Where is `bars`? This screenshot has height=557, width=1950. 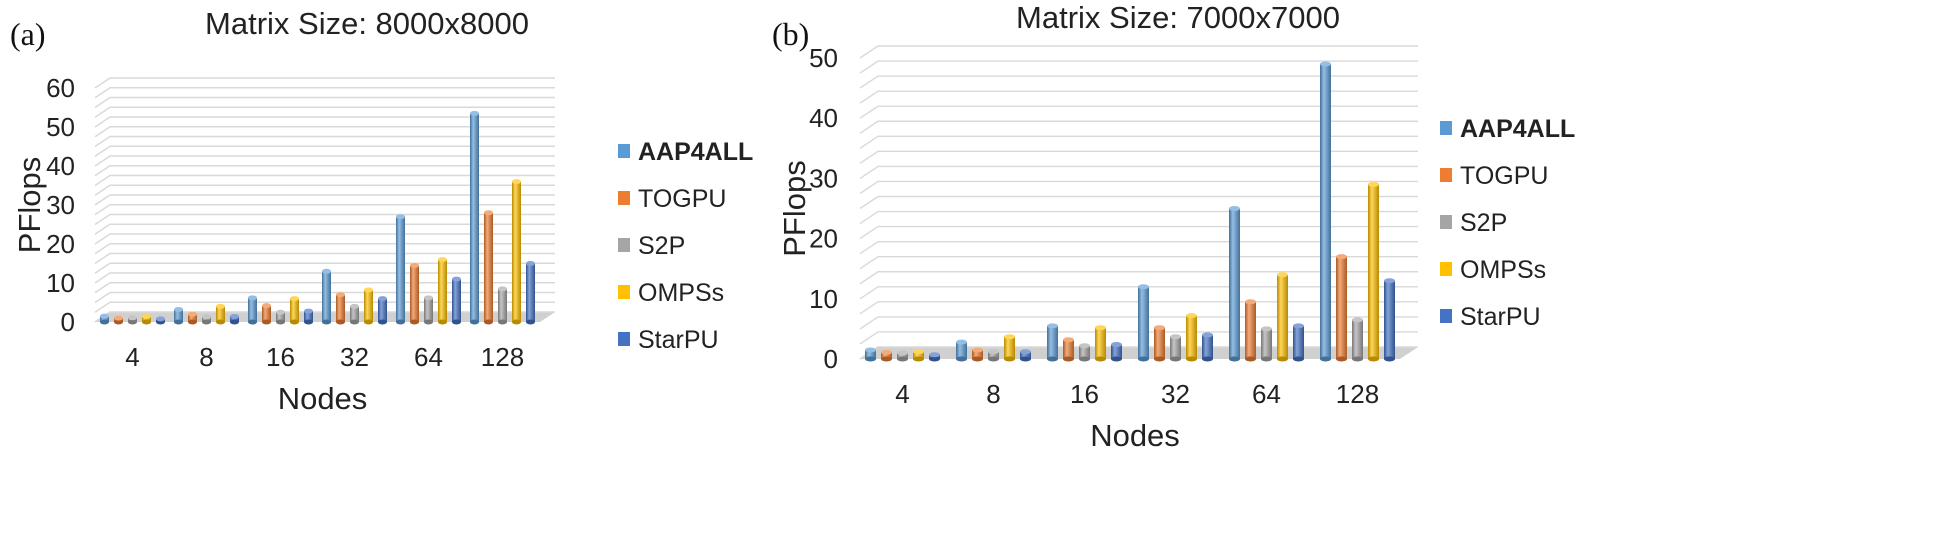
bars is located at coordinates (1130, 211).